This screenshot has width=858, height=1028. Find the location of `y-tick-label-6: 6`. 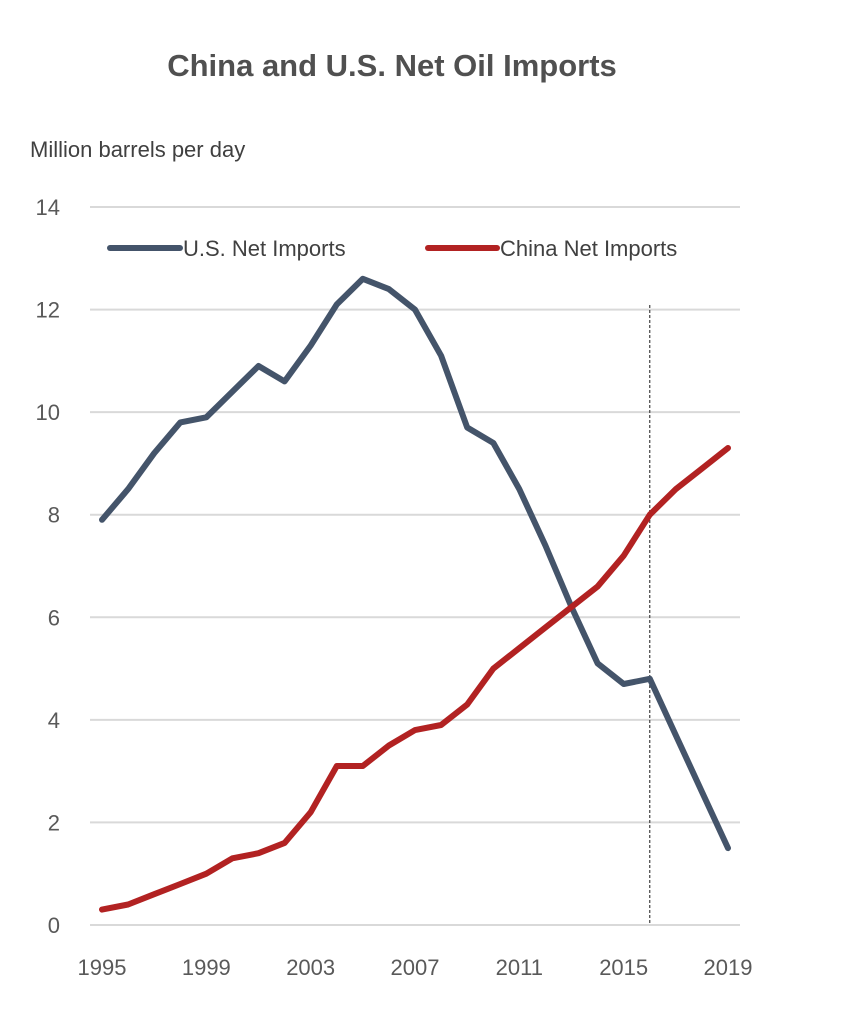

y-tick-label-6: 6 is located at coordinates (54, 617).